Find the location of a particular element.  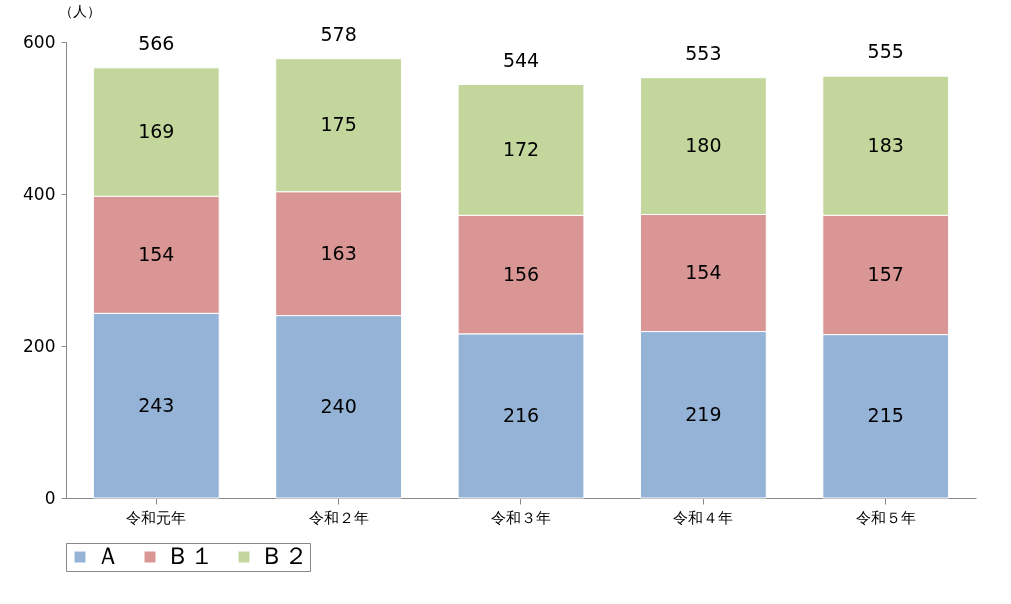

legend-label: Ｂ１ is located at coordinates (190, 556).